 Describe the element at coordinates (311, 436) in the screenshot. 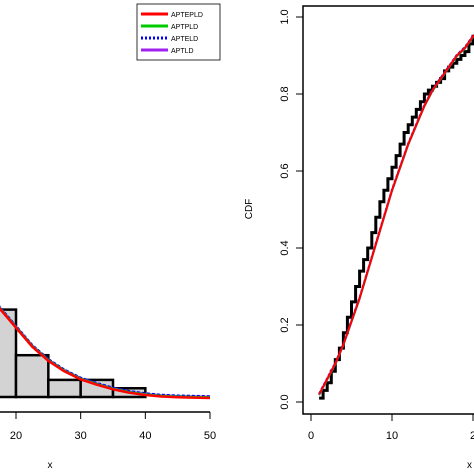

I see `x-tick-label: 0` at that location.